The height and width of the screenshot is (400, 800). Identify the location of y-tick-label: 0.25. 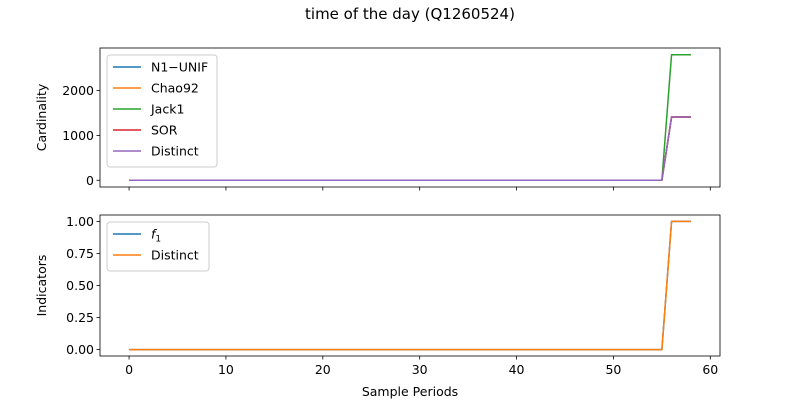
(80, 317).